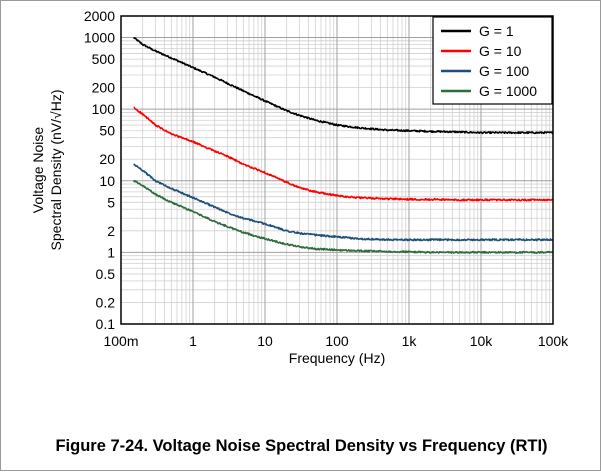  Describe the element at coordinates (104, 88) in the screenshot. I see `y-tick-label: 200` at that location.